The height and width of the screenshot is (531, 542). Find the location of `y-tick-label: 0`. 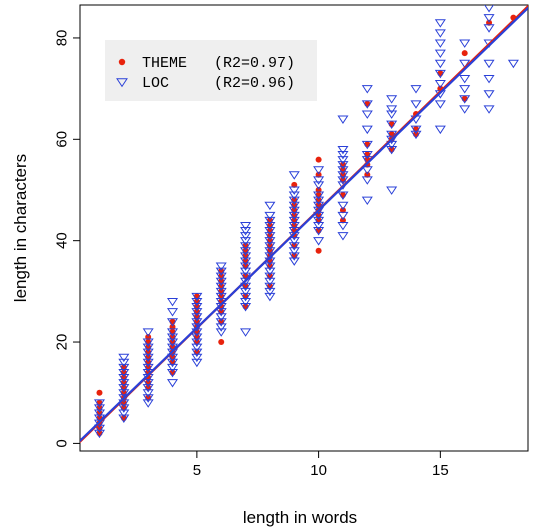

y-tick-label: 0 is located at coordinates (62, 443).